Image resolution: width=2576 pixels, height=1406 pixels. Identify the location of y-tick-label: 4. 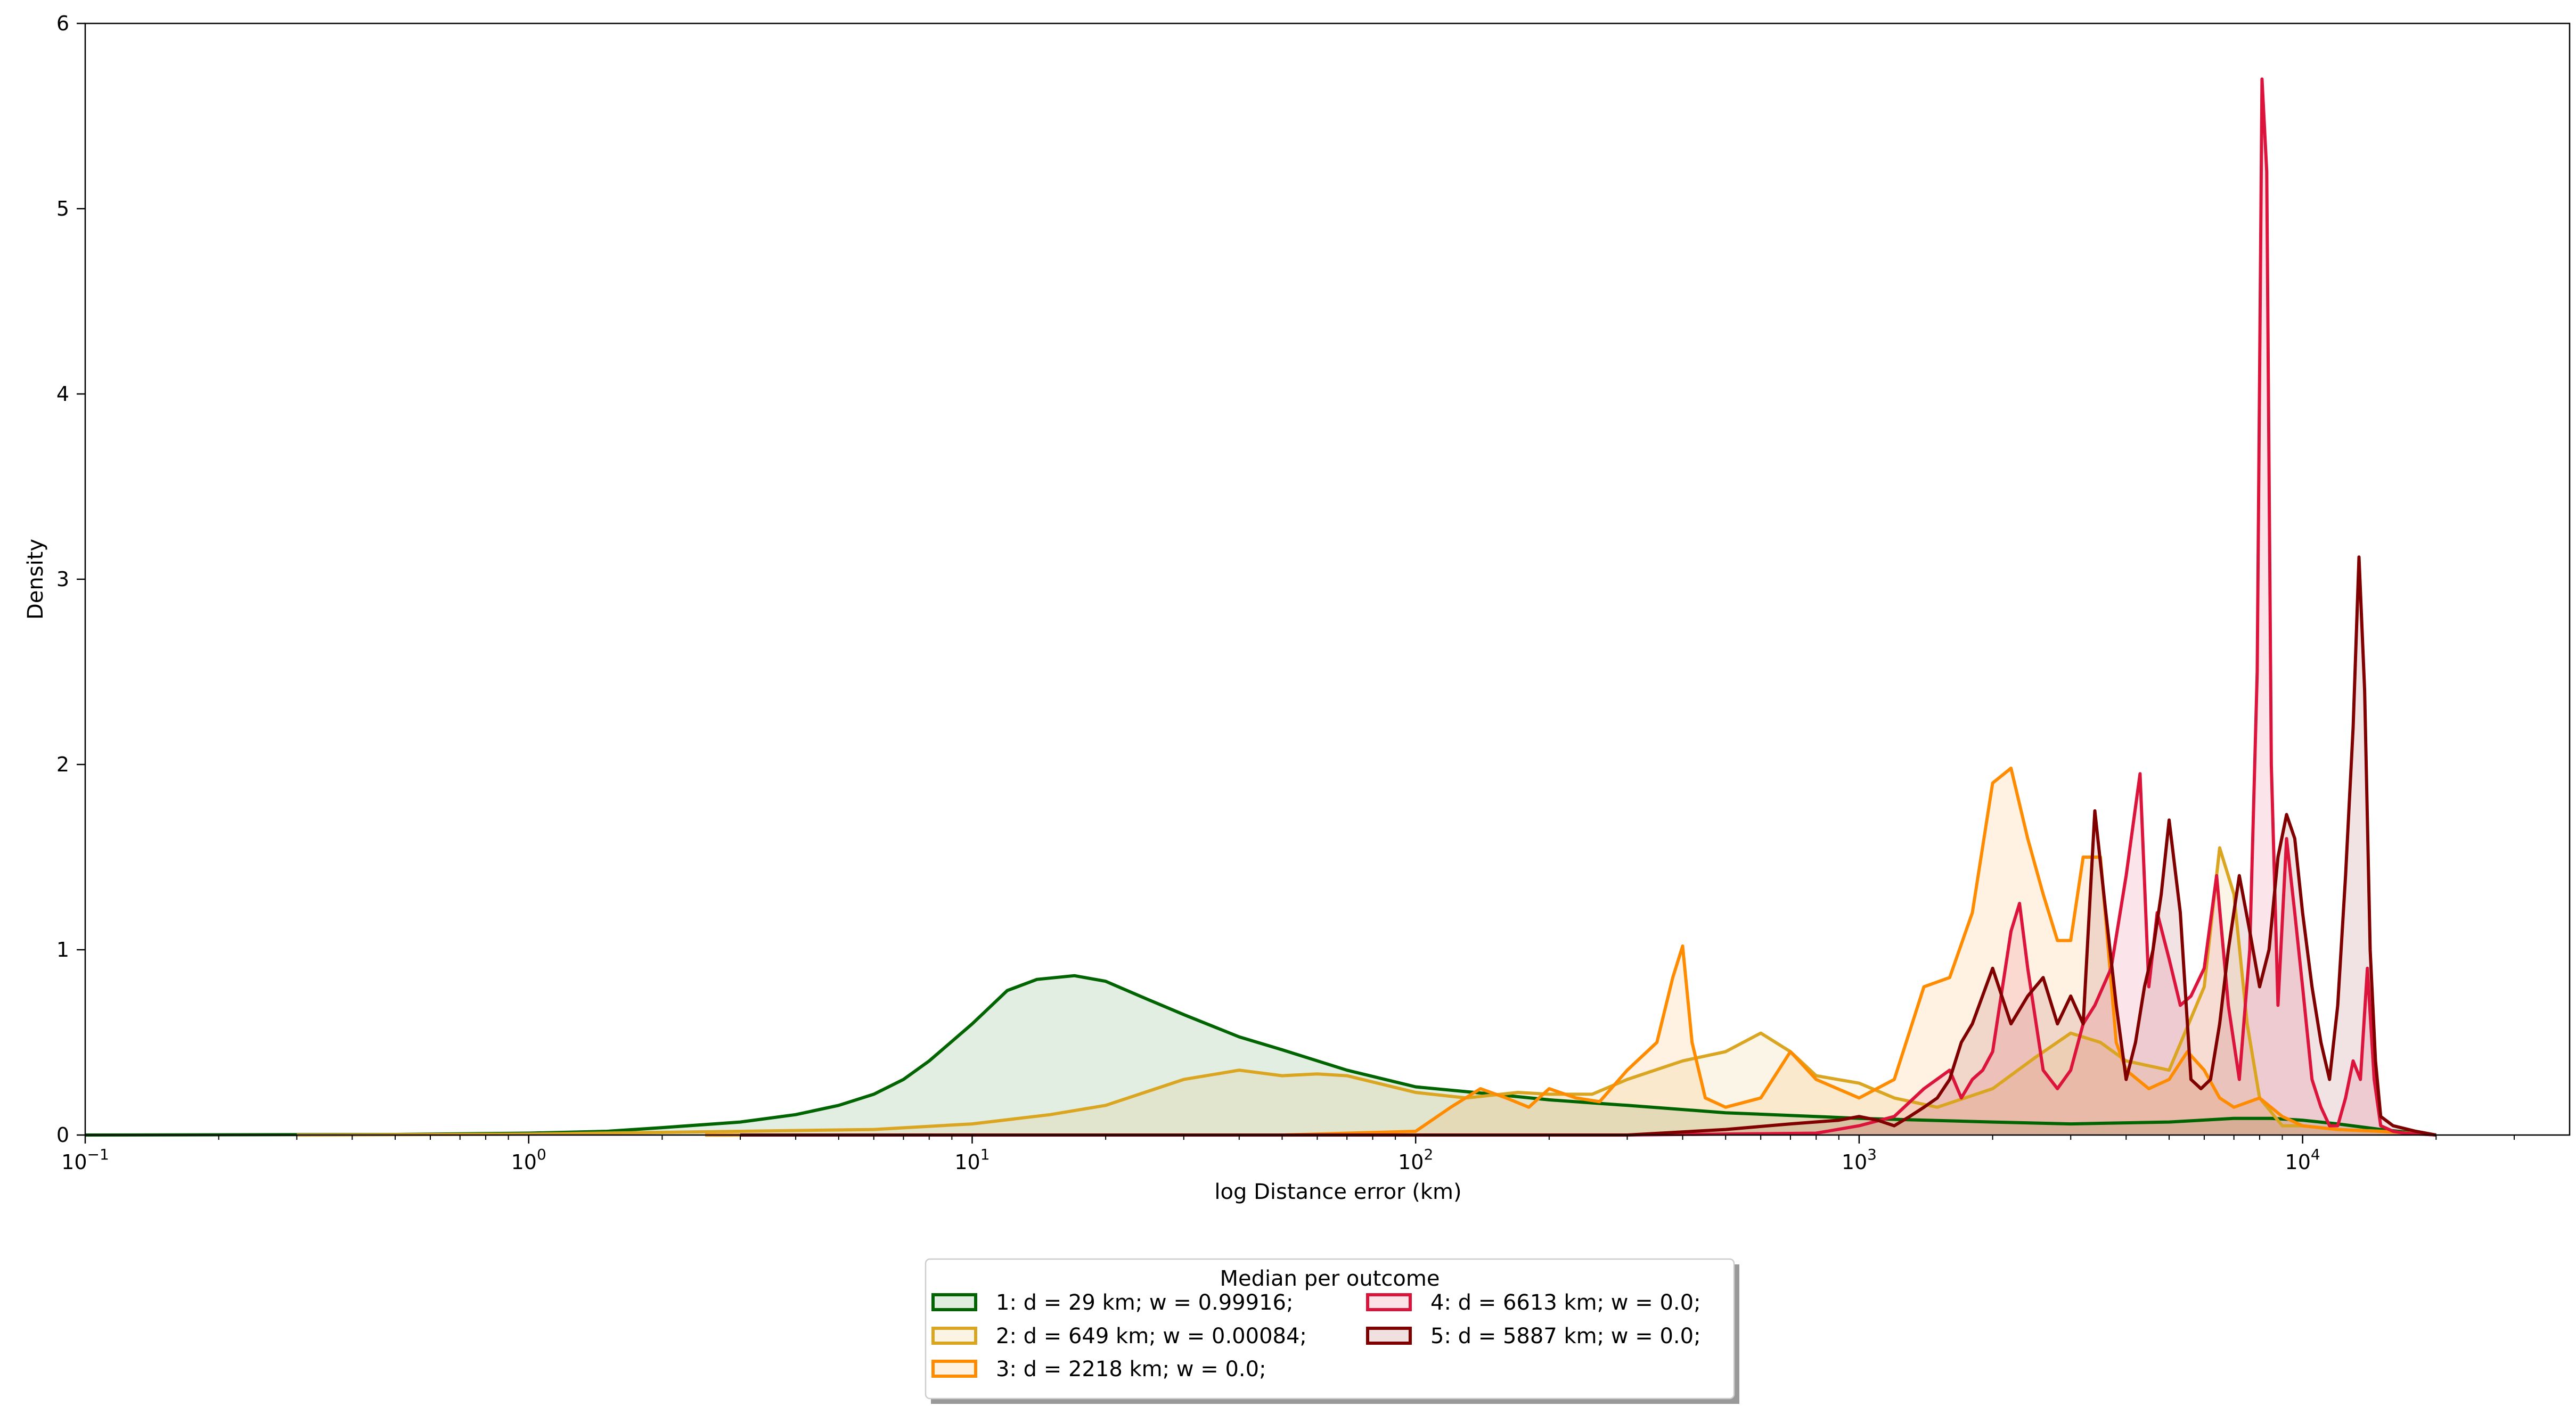
(63, 394).